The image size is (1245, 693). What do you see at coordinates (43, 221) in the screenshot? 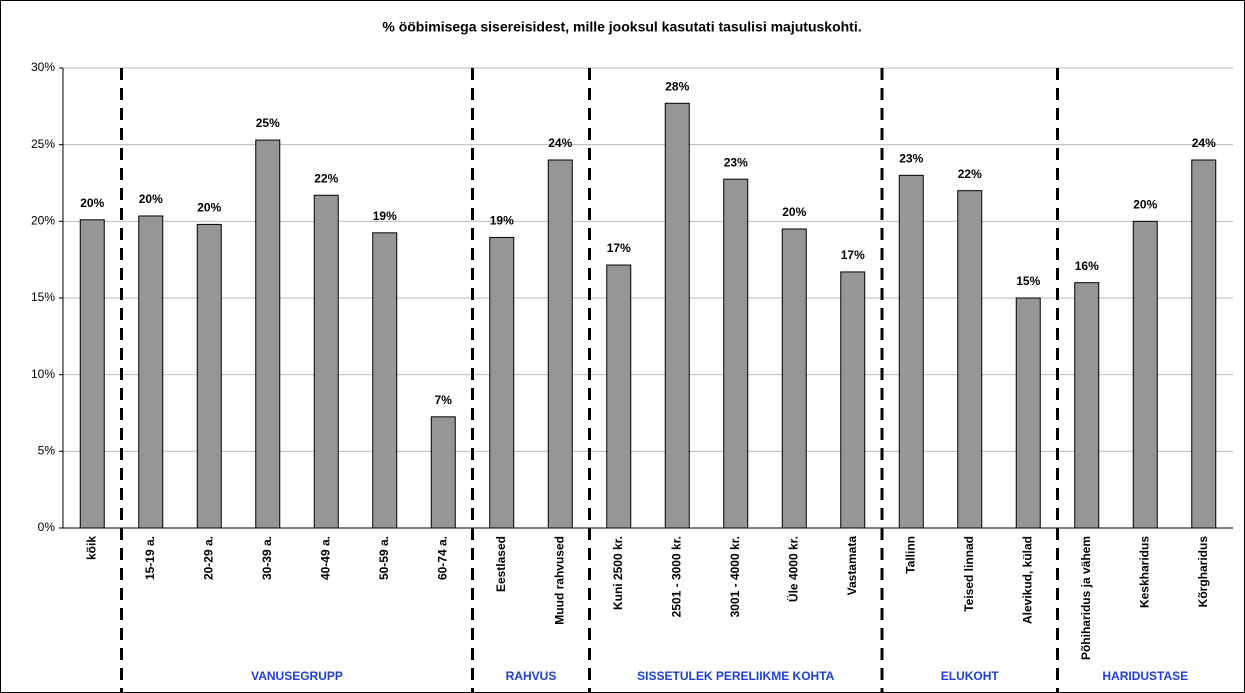
I see `y-tick-label: 20%` at bounding box center [43, 221].